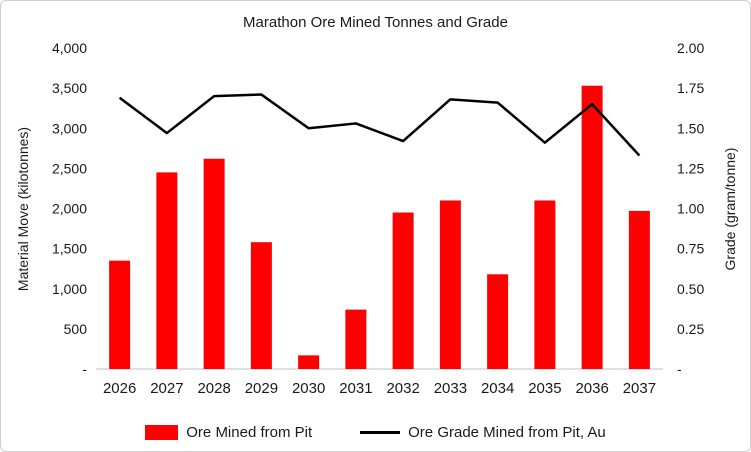 The height and width of the screenshot is (452, 751). I want to click on x-label-2037: 2037, so click(639, 388).